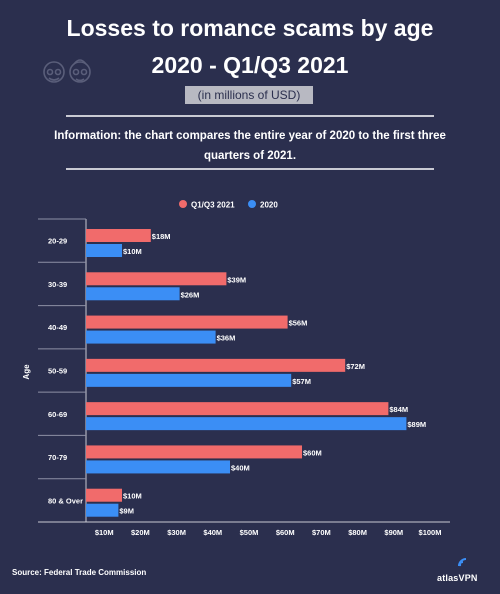 This screenshot has width=500, height=594. Describe the element at coordinates (312, 452) in the screenshot. I see `bar-data-label: $60M` at that location.